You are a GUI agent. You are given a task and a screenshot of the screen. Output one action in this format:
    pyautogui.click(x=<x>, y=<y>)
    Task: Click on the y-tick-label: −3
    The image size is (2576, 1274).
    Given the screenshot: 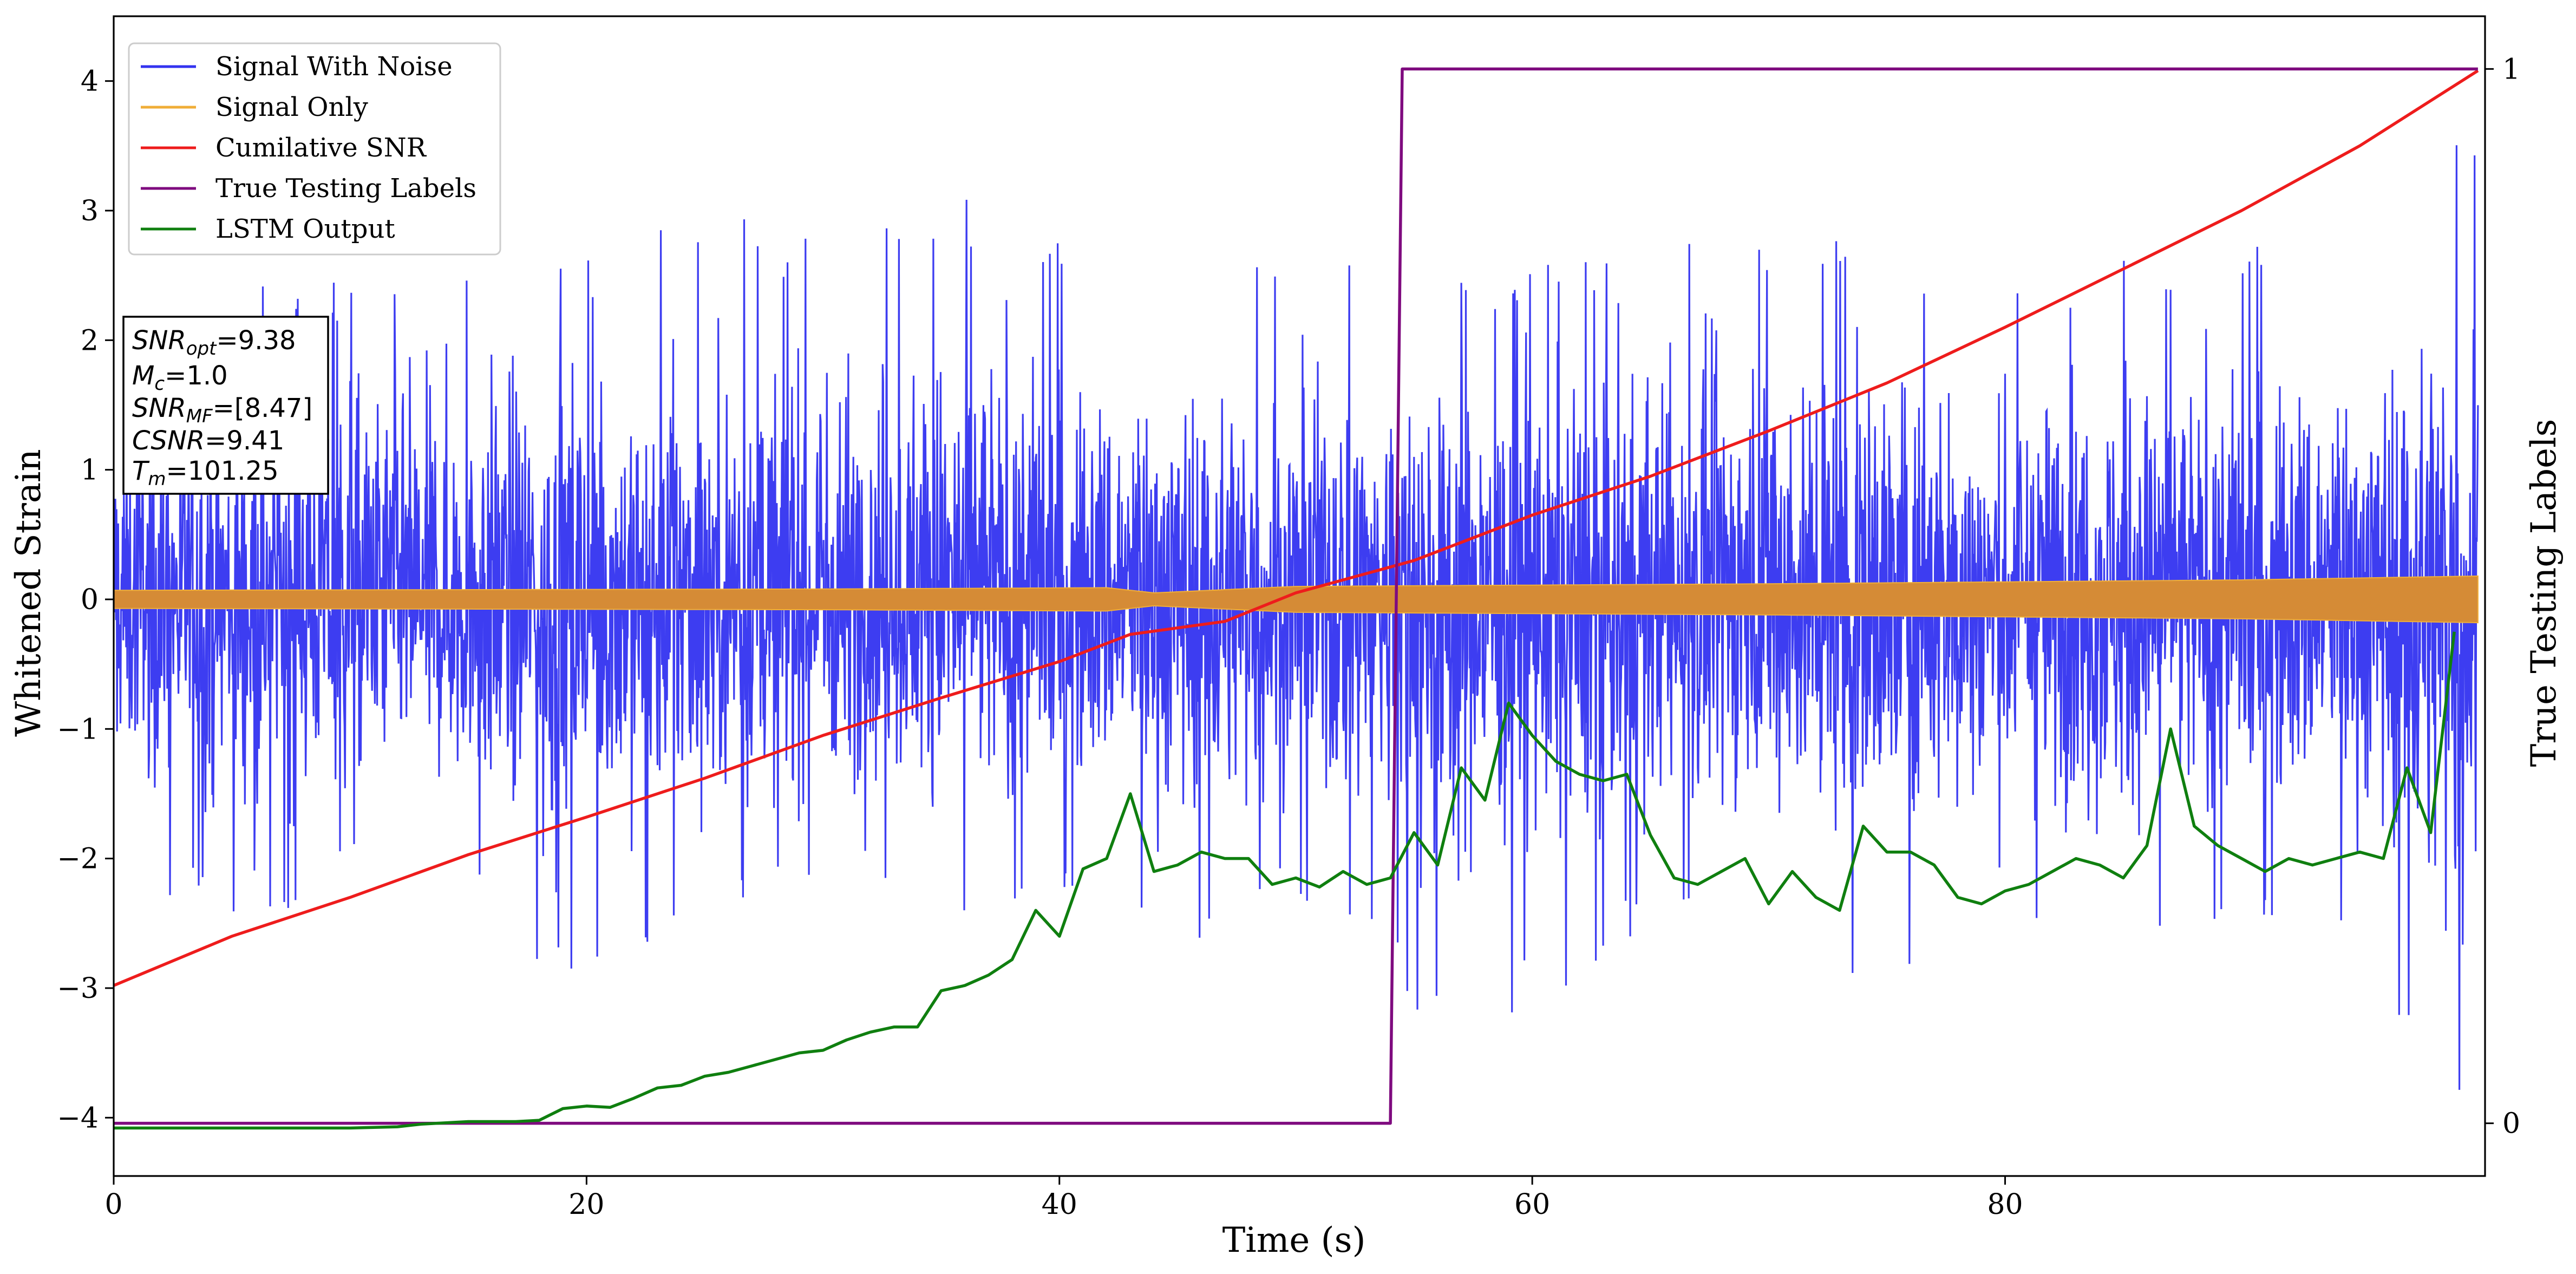 What is the action you would take?
    pyautogui.click(x=78, y=988)
    